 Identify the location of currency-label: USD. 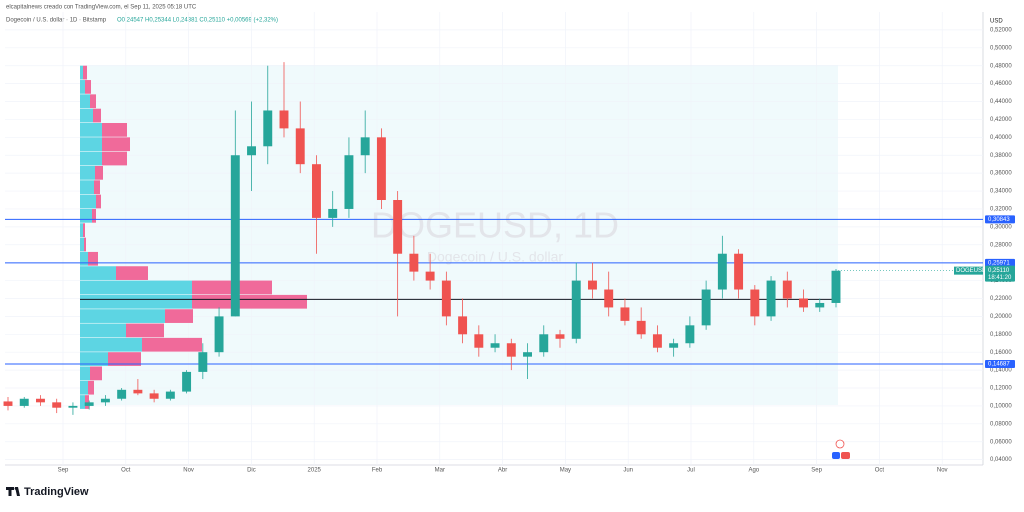
(996, 22).